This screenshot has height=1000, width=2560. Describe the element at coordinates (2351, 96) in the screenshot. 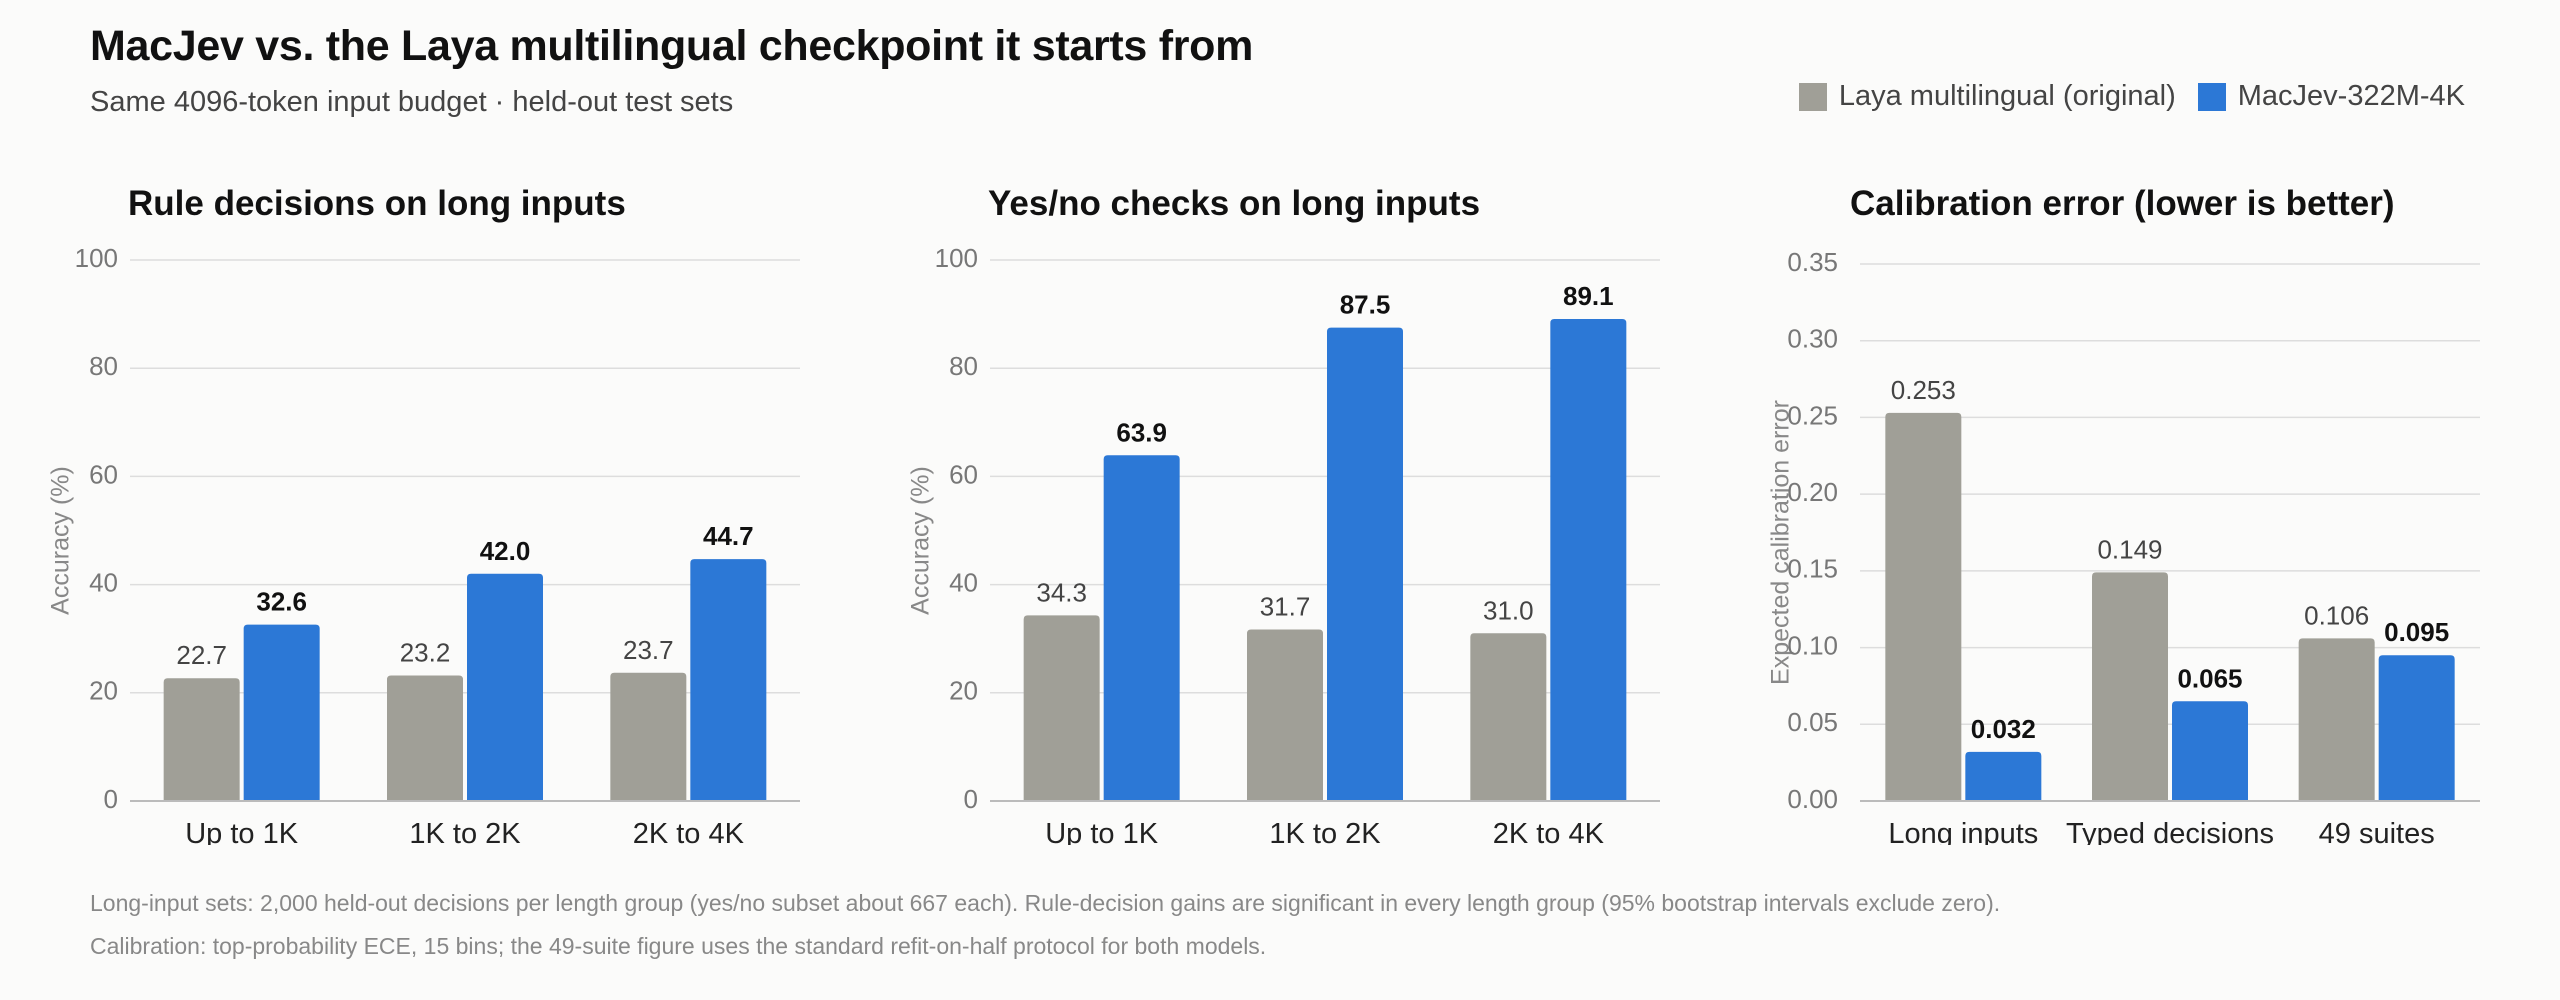

I see `legend-label-macjev: MacJev-322M-4K` at that location.